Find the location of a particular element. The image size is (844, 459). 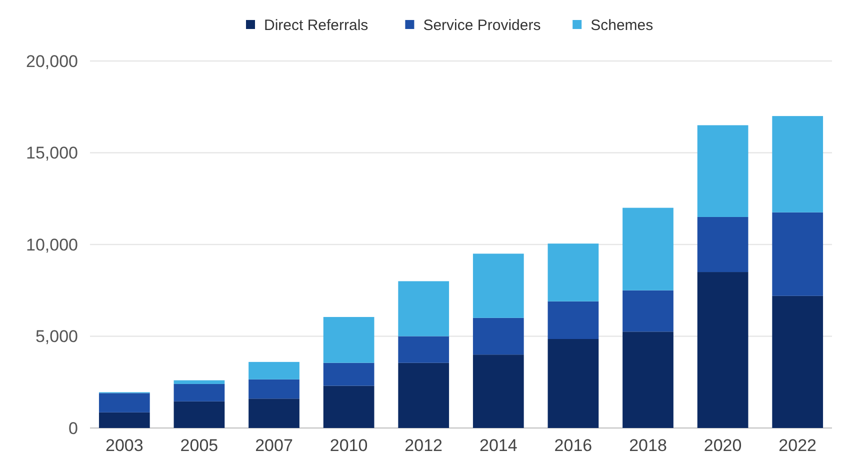

legend-label: Schemes is located at coordinates (622, 25).